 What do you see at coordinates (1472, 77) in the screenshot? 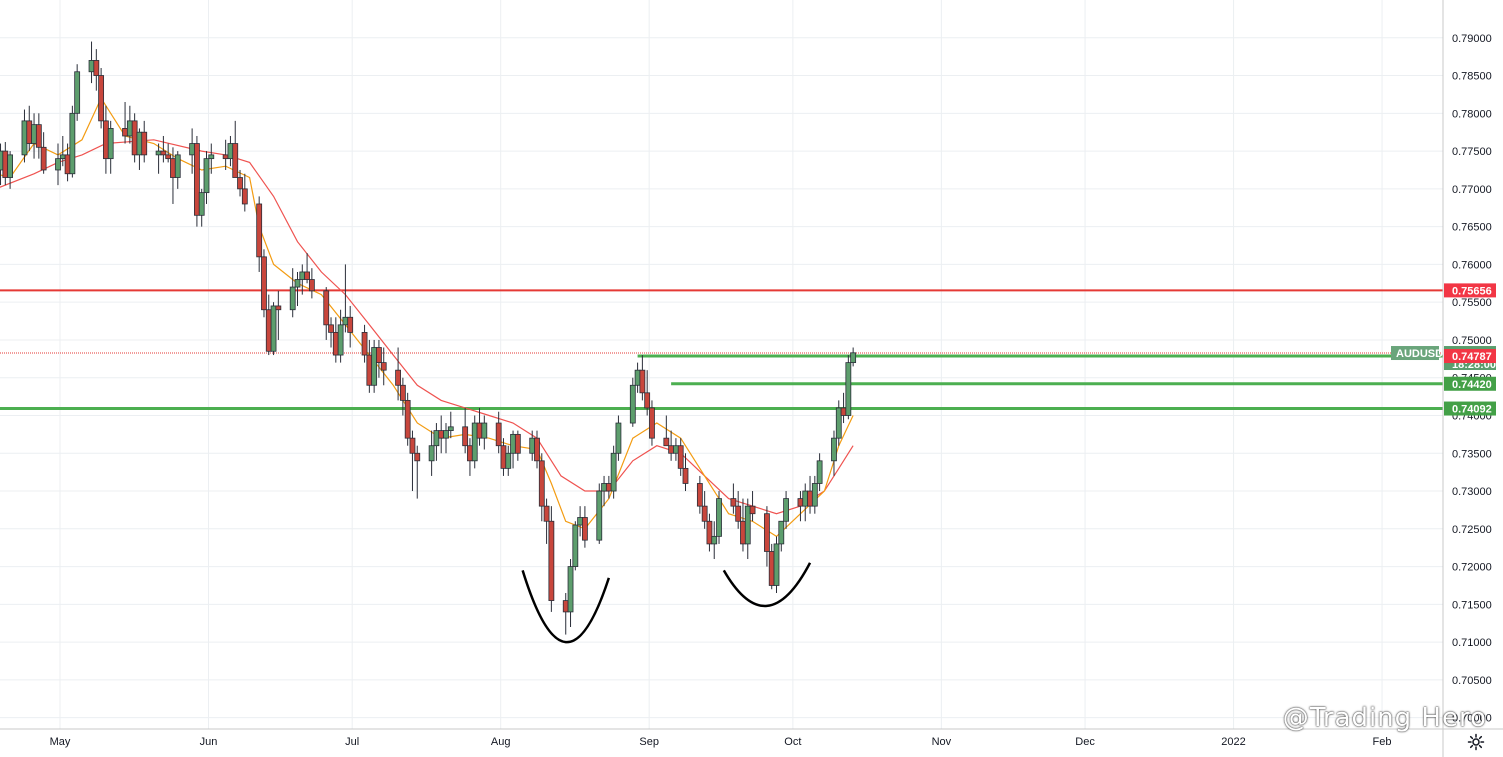
I see `y-tick-label: 0.78500` at bounding box center [1472, 77].